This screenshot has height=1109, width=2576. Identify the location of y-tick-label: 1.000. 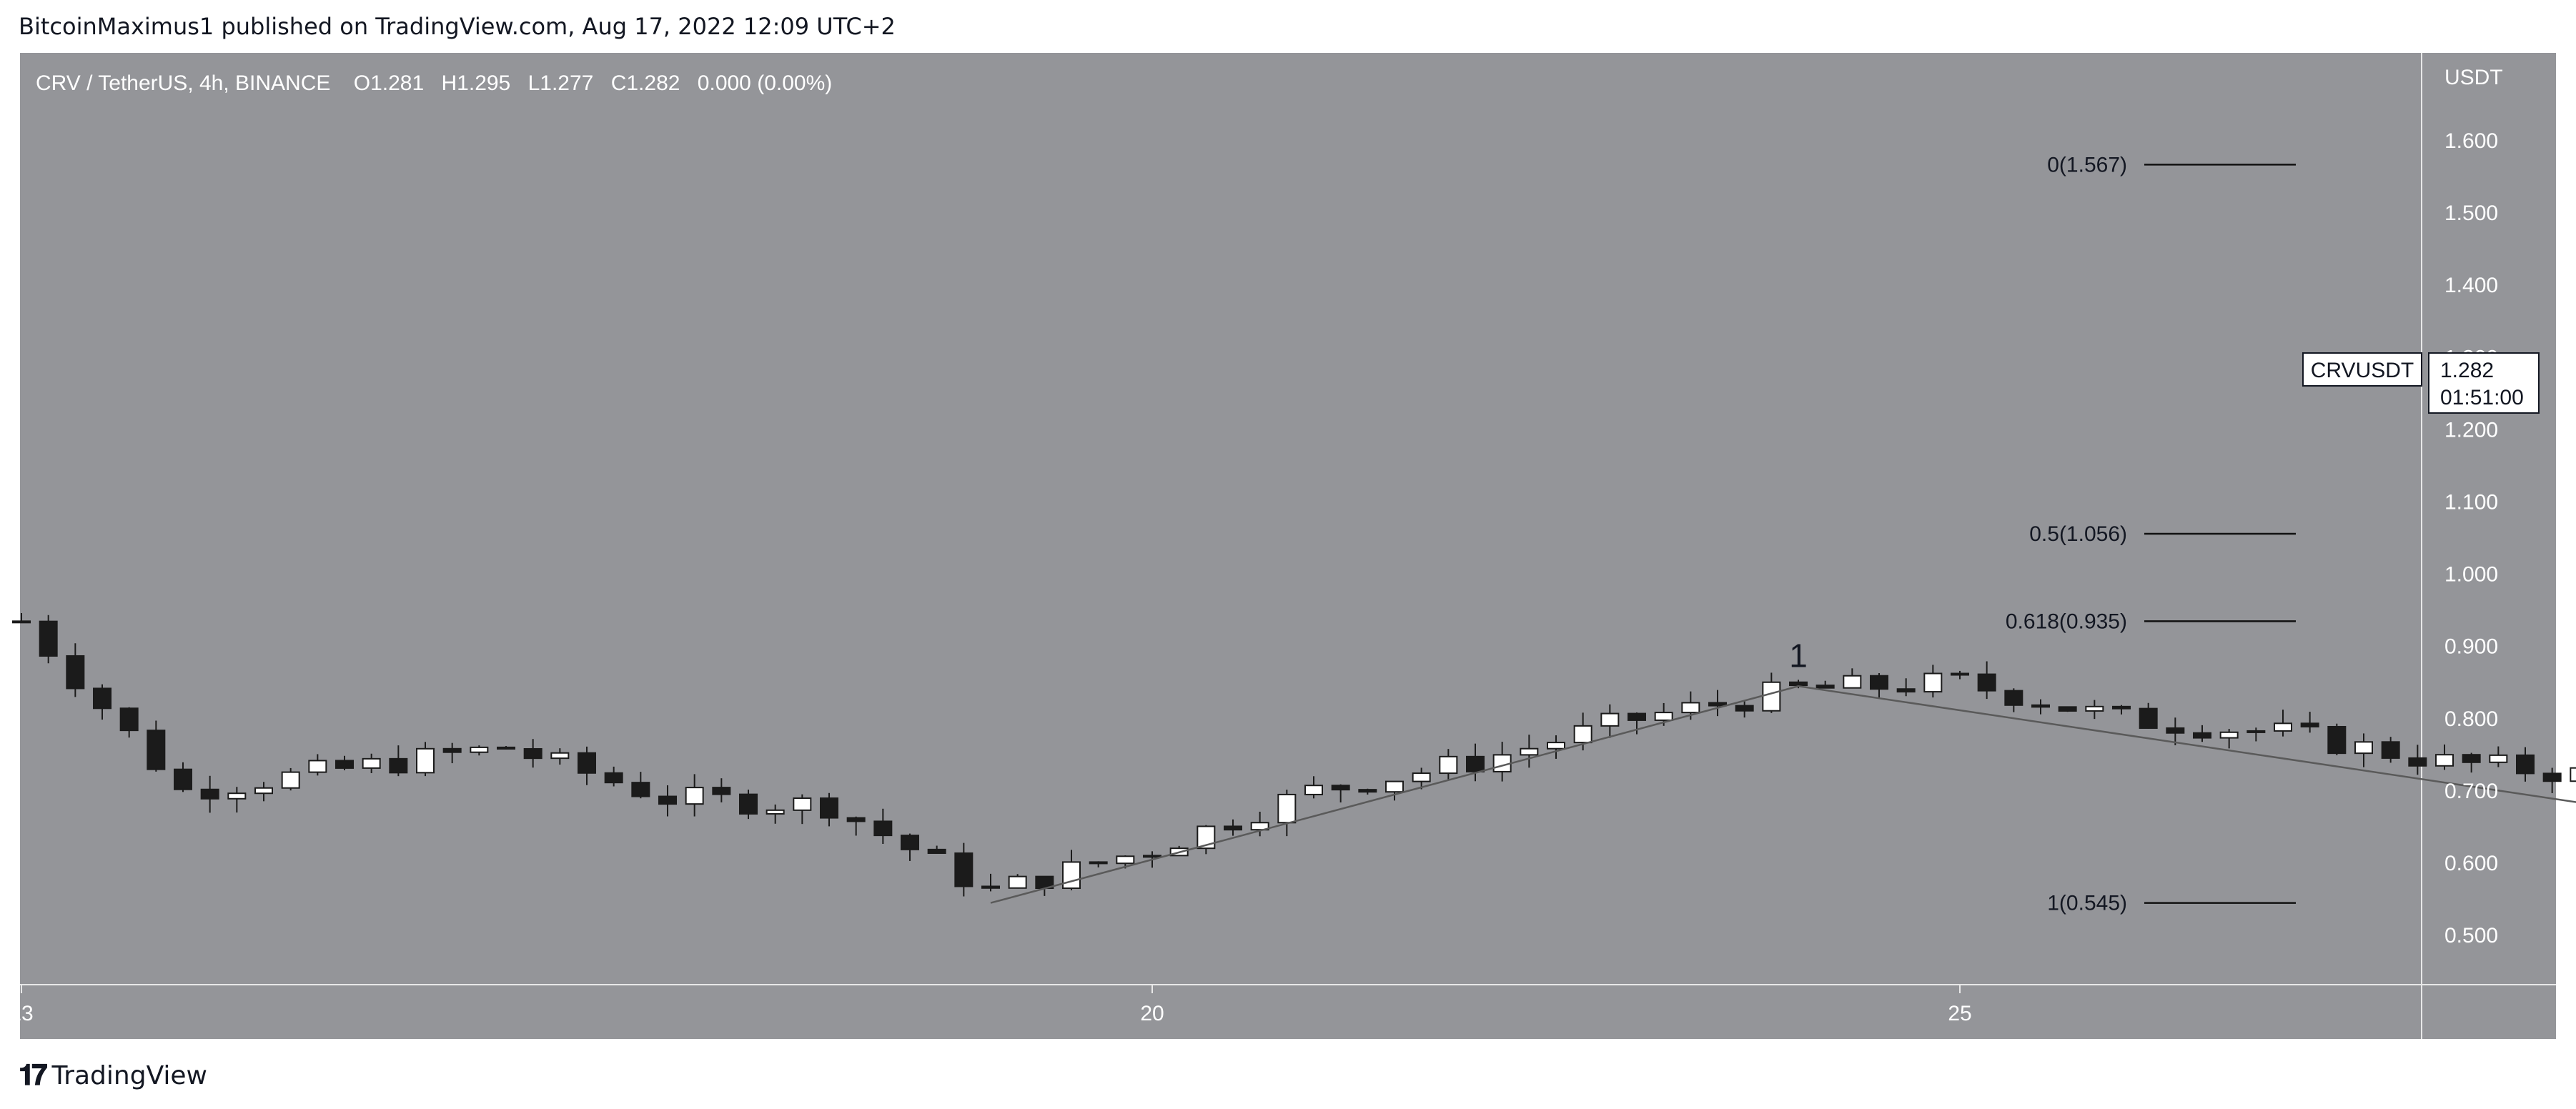
(2471, 575).